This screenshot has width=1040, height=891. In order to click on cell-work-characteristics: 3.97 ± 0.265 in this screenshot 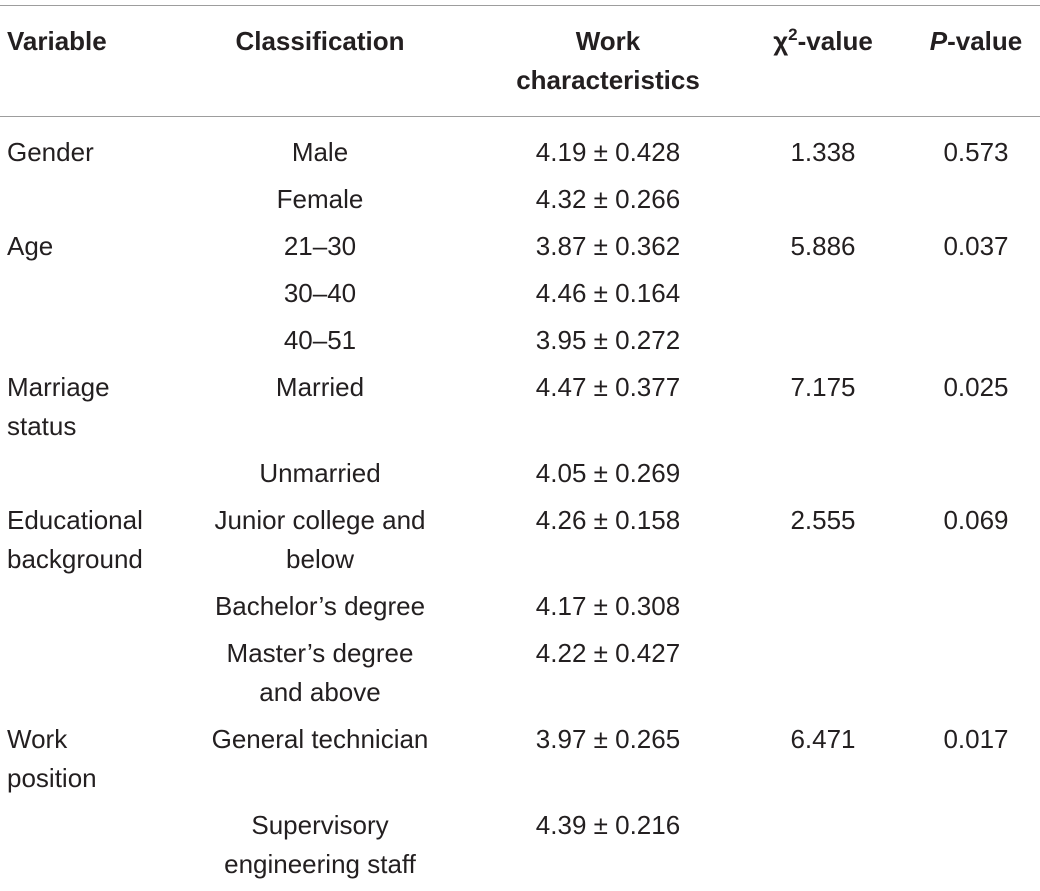, I will do `click(608, 739)`.